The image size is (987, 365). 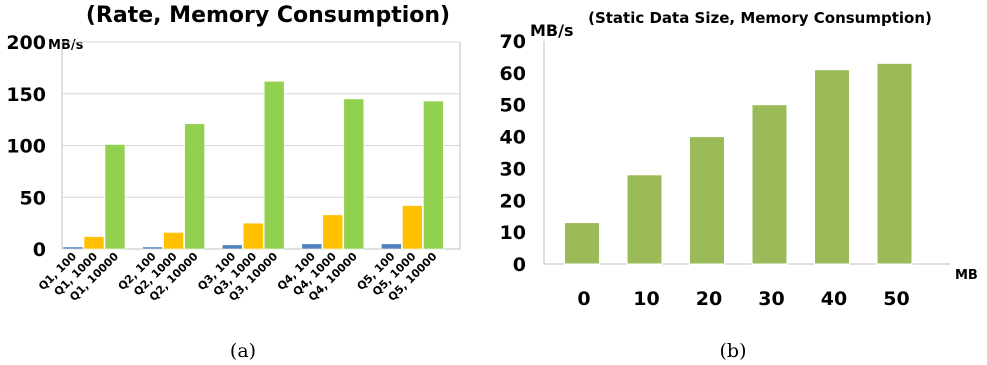 What do you see at coordinates (709, 299) in the screenshot?
I see `chart-b-x-tick-label: 20` at bounding box center [709, 299].